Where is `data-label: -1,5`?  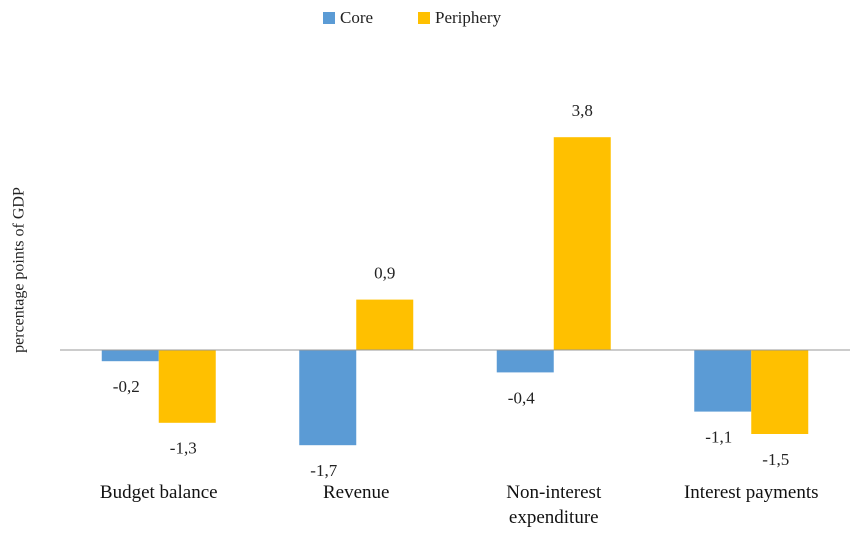
data-label: -1,5 is located at coordinates (775, 459).